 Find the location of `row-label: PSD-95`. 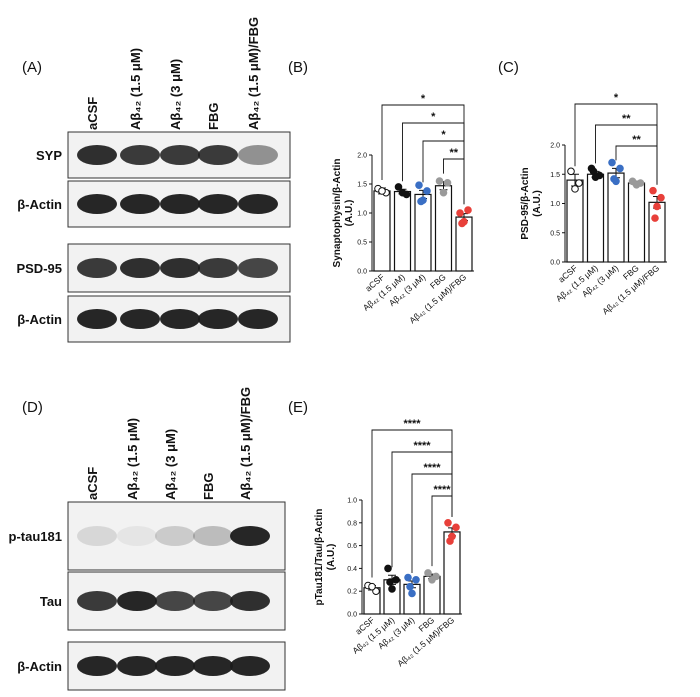

row-label: PSD-95 is located at coordinates (39, 268).